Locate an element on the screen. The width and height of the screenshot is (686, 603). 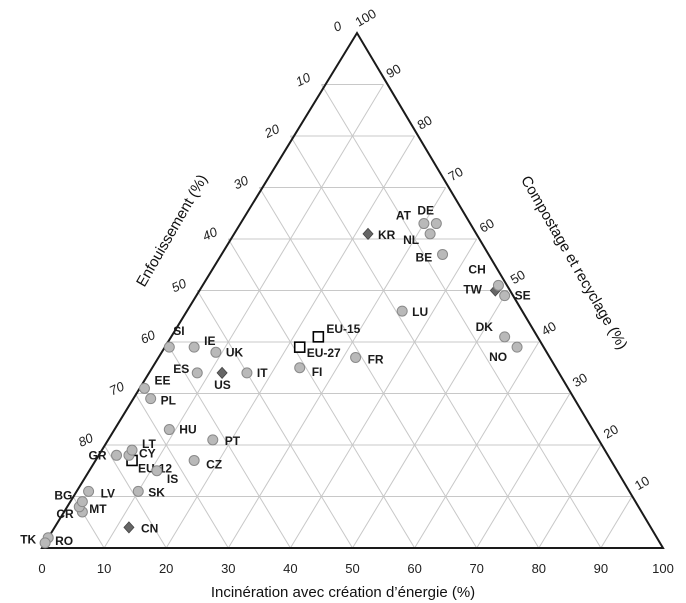
point-marker-se is located at coordinates (505, 296).